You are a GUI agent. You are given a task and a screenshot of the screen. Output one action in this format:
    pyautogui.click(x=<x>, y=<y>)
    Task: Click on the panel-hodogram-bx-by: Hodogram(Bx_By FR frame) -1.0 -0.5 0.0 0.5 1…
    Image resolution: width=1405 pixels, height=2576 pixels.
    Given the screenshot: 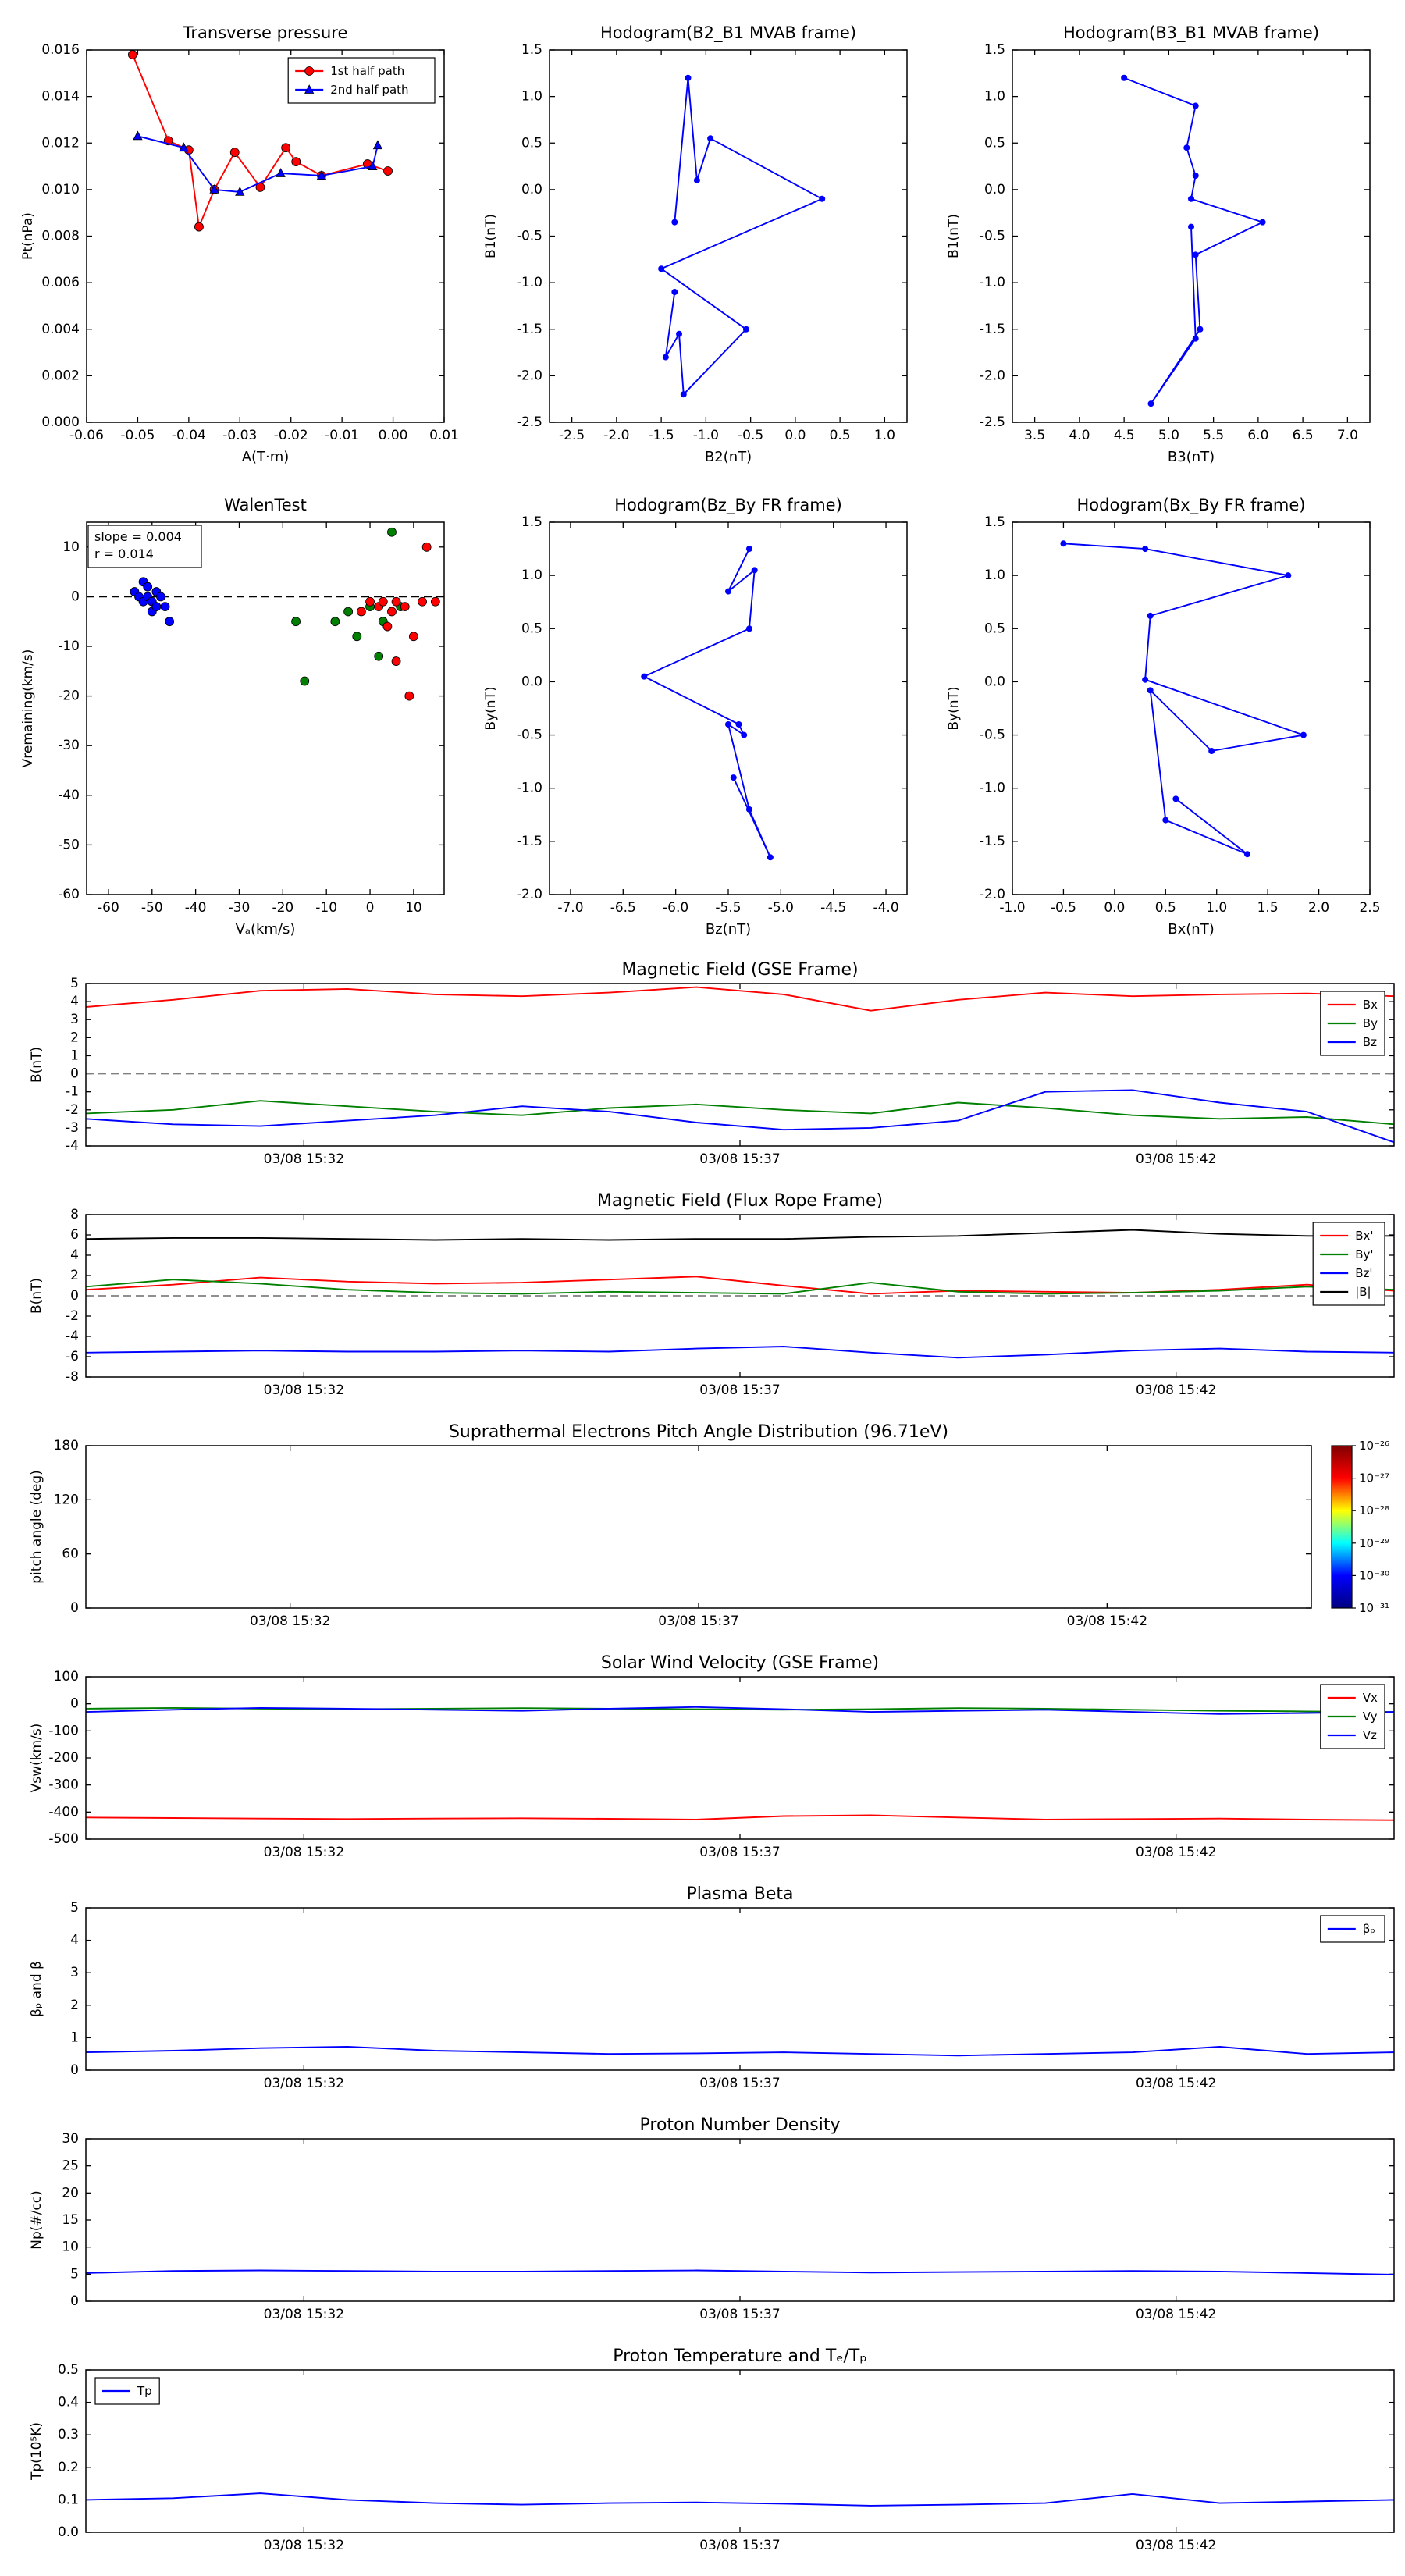 What is the action you would take?
    pyautogui.click(x=1163, y=718)
    